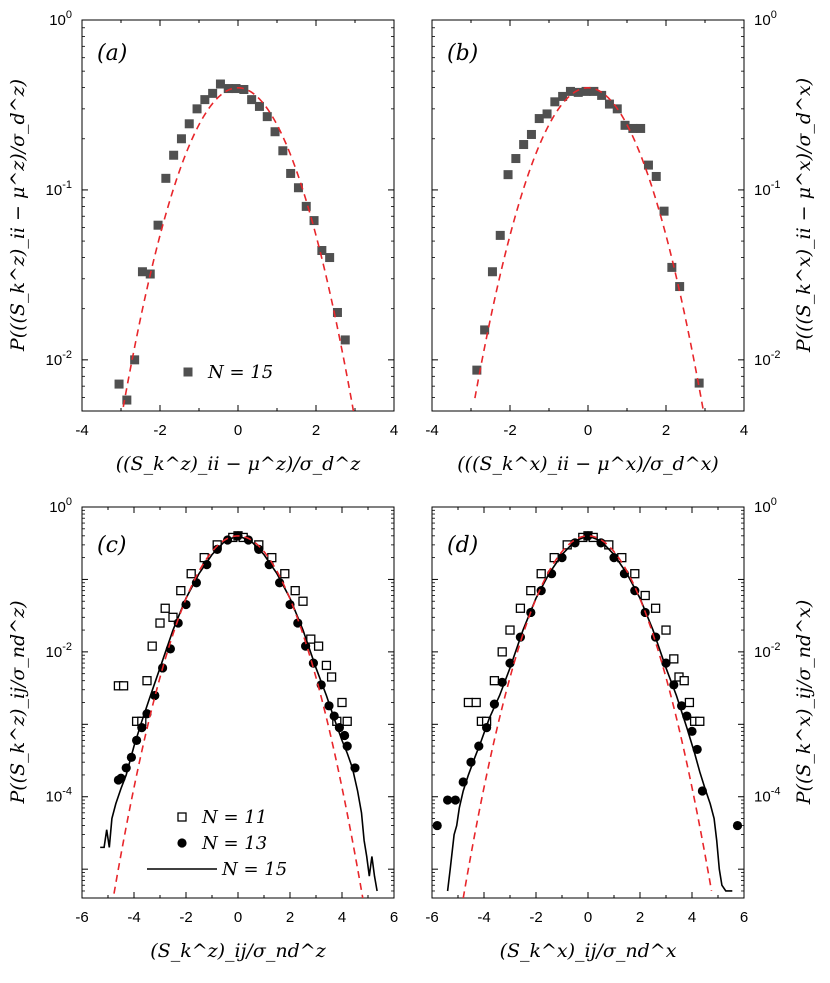  What do you see at coordinates (254, 869) in the screenshot?
I see `legend-label: N = 15` at bounding box center [254, 869].